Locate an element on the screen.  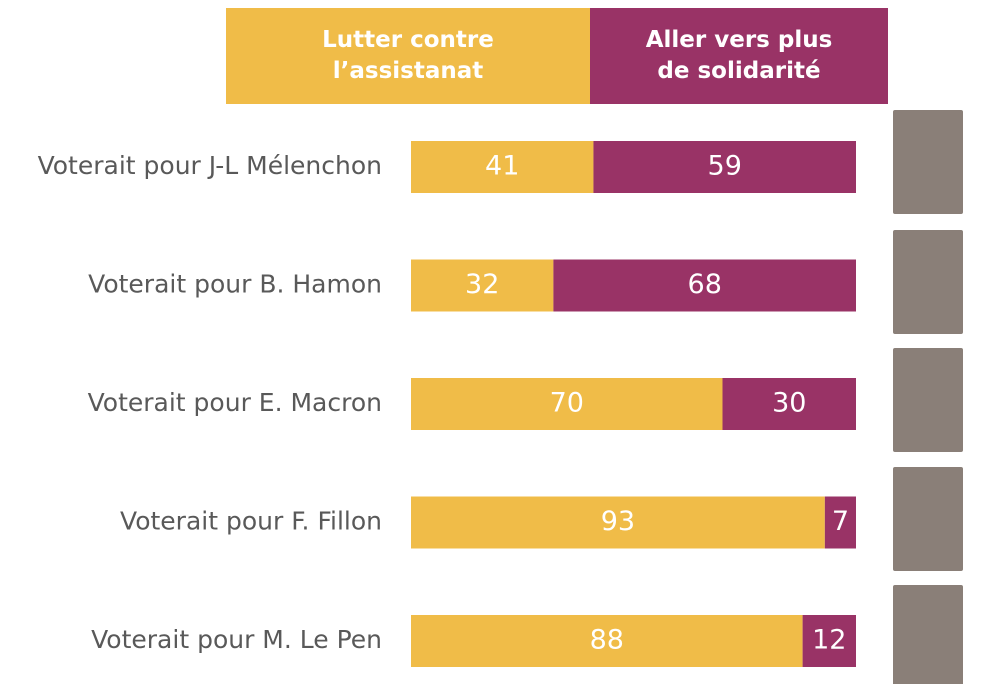
legend-label: Aller vers plus de solidarité is located at coordinates (739, 55).